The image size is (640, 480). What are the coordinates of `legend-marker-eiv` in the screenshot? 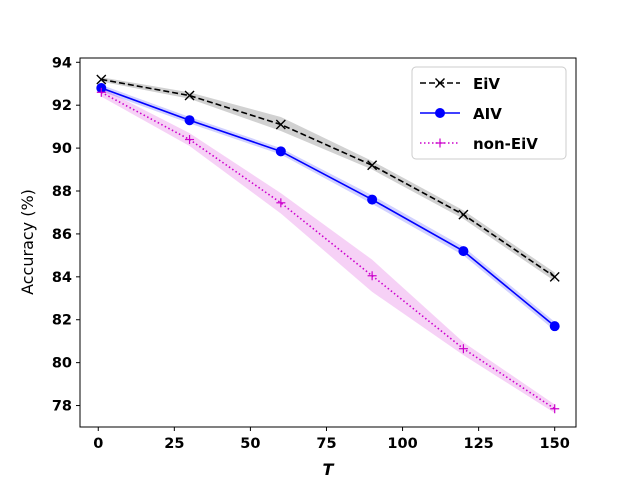 It's located at (440, 83).